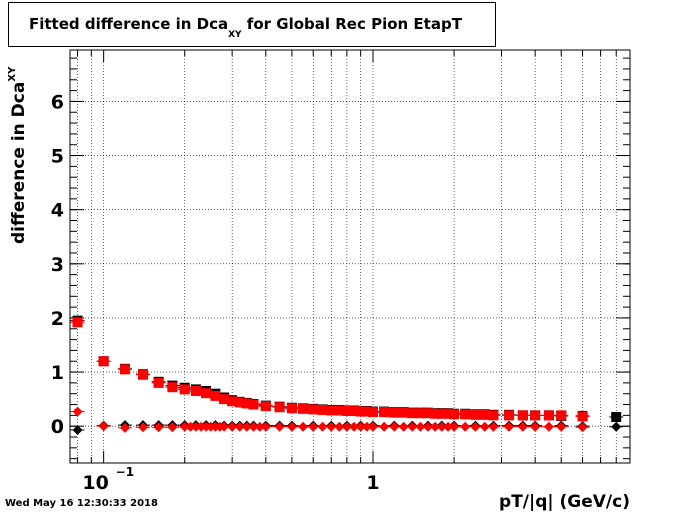 This screenshot has height=514, width=700. Describe the element at coordinates (12, 74) in the screenshot. I see `y-axis-label-subscript: XY` at that location.